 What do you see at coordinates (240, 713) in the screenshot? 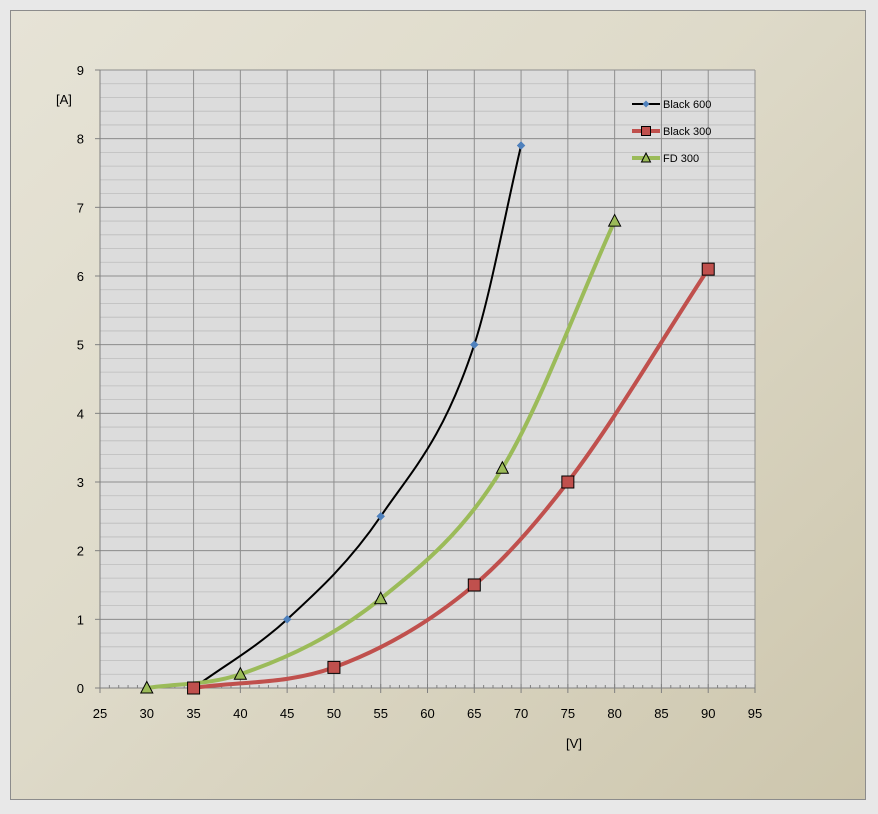
I see `x-tick-label: 40` at bounding box center [240, 713].